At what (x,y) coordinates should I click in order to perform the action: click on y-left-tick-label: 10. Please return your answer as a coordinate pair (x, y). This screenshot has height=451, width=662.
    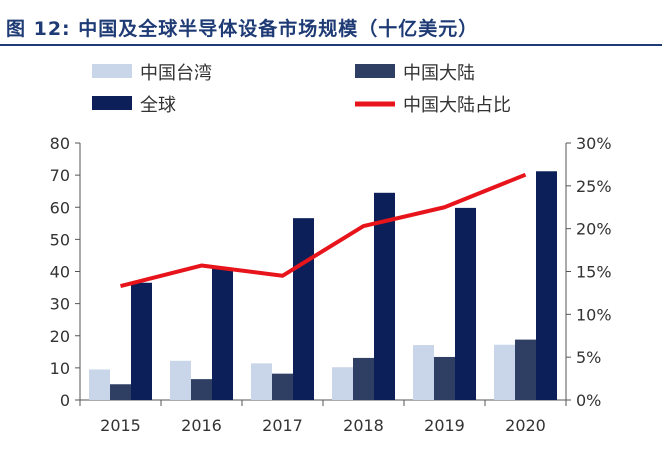
    Looking at the image, I should click on (60, 368).